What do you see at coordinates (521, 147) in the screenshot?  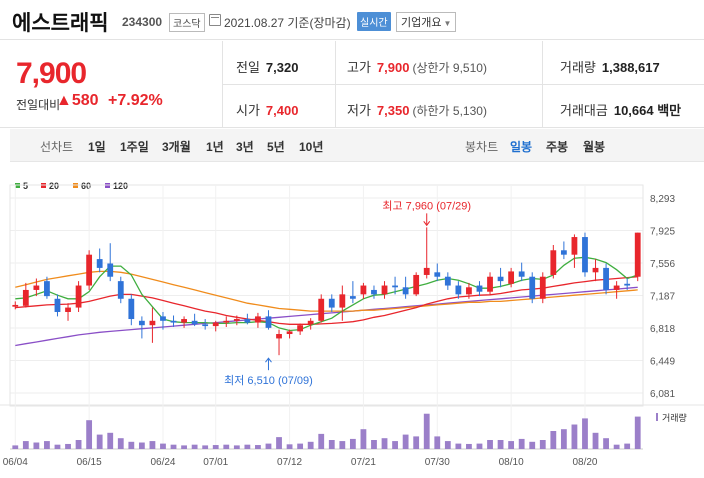 I see `candle-daily: 일봉` at bounding box center [521, 147].